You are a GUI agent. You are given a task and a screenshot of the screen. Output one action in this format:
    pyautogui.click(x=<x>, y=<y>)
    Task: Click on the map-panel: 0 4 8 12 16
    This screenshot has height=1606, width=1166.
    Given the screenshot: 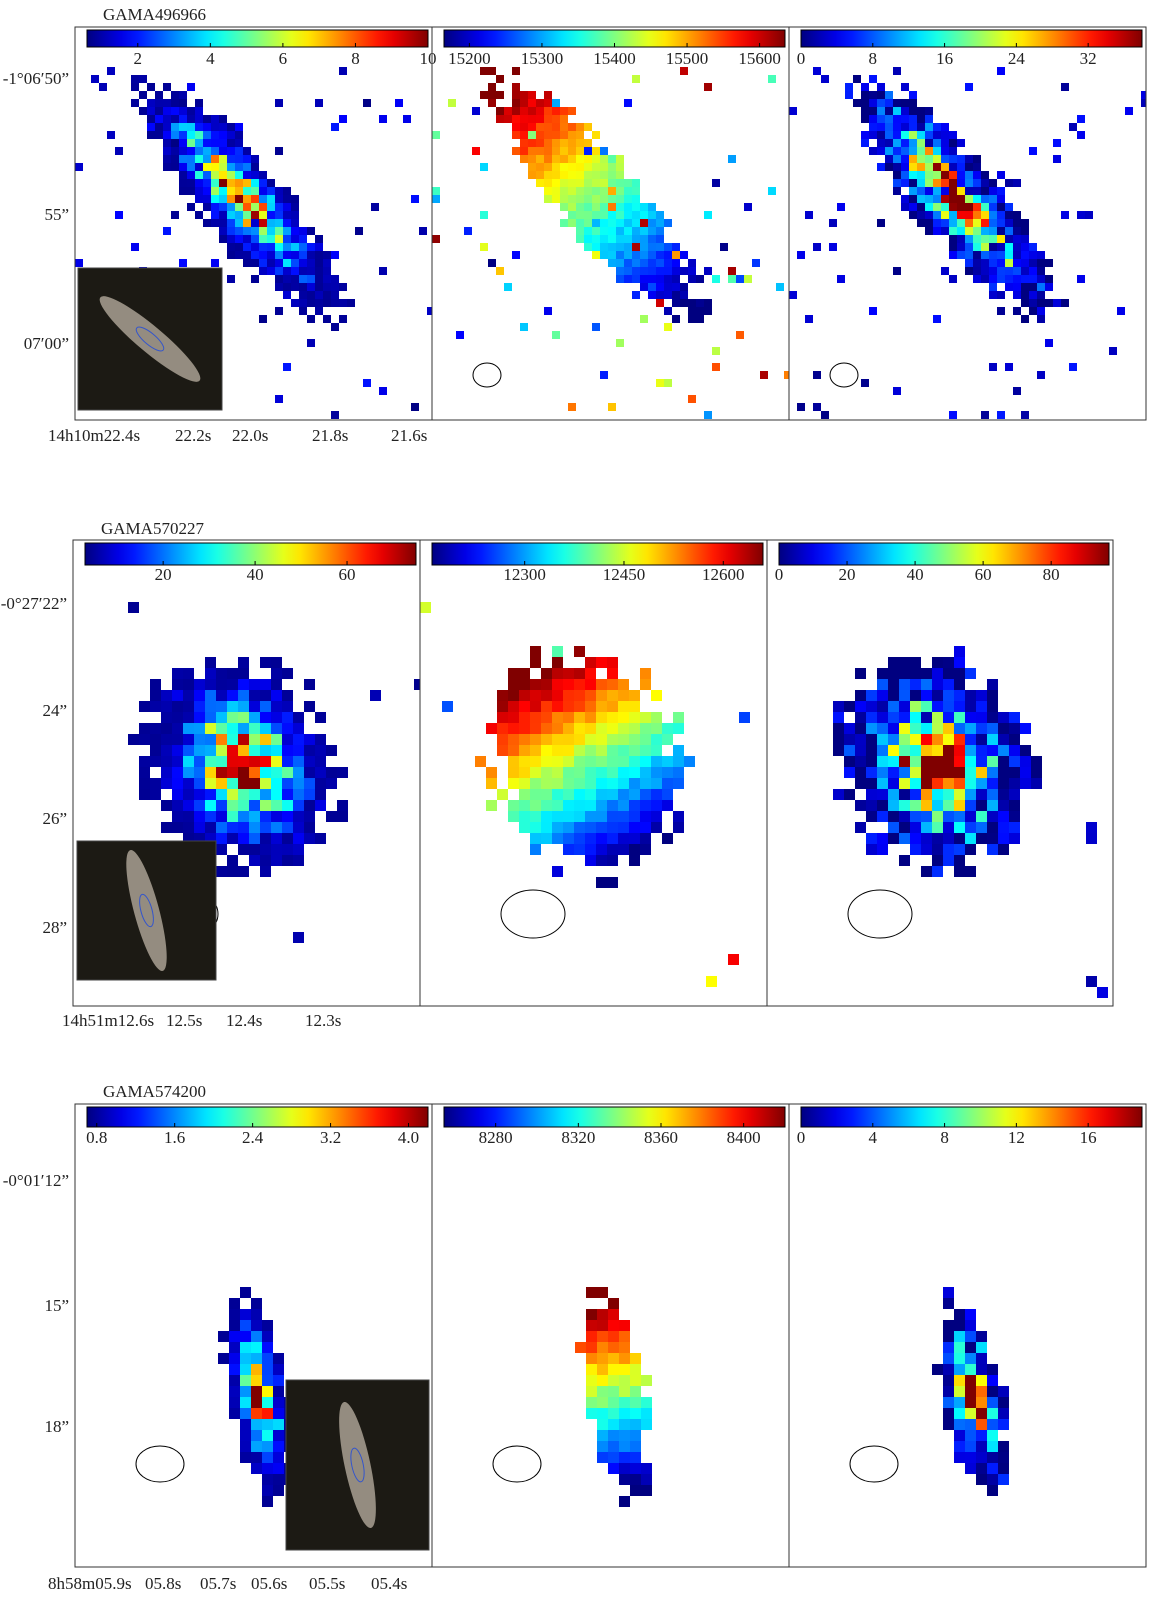 What is the action you would take?
    pyautogui.click(x=967, y=1335)
    